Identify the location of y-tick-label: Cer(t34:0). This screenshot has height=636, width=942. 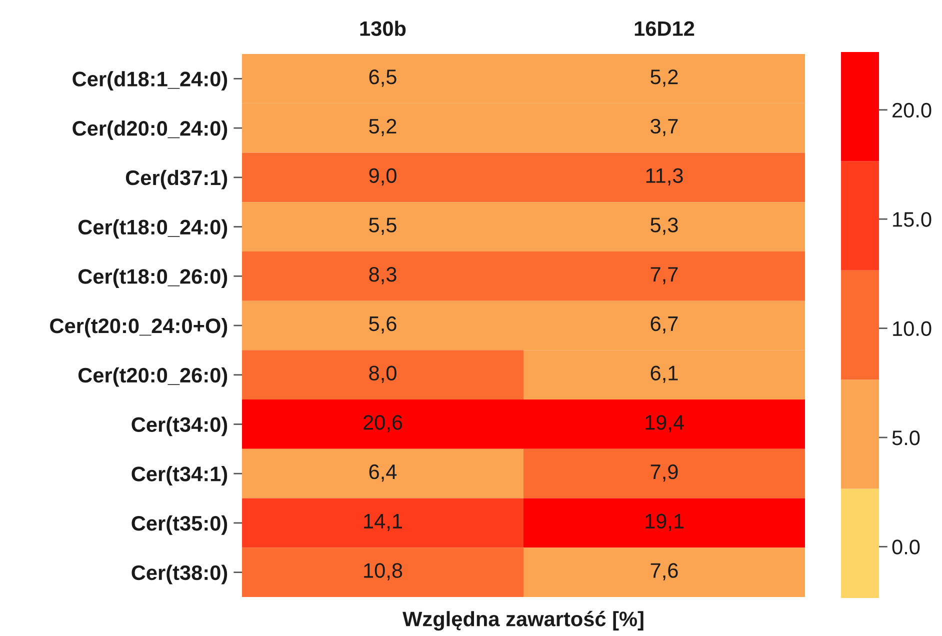
(180, 426).